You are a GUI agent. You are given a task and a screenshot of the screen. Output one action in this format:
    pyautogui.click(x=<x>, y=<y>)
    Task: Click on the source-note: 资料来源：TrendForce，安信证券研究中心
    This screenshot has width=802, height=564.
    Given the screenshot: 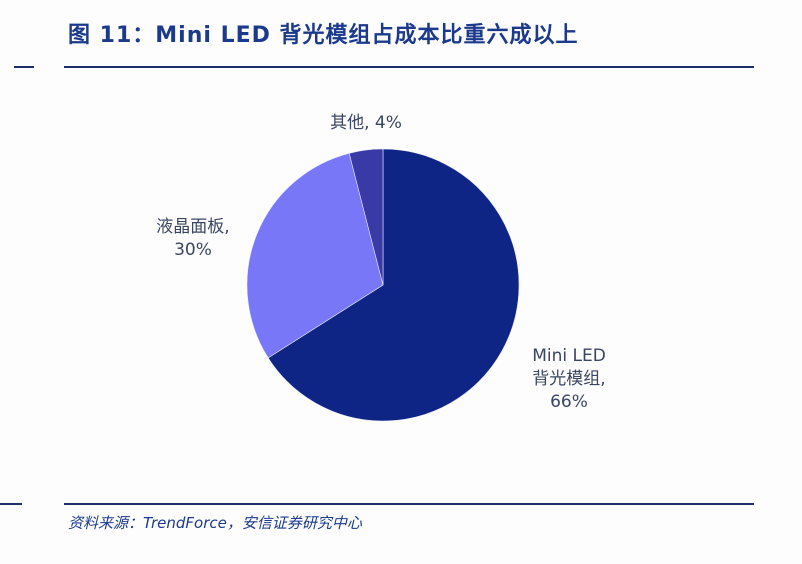 What is the action you would take?
    pyautogui.click(x=215, y=523)
    